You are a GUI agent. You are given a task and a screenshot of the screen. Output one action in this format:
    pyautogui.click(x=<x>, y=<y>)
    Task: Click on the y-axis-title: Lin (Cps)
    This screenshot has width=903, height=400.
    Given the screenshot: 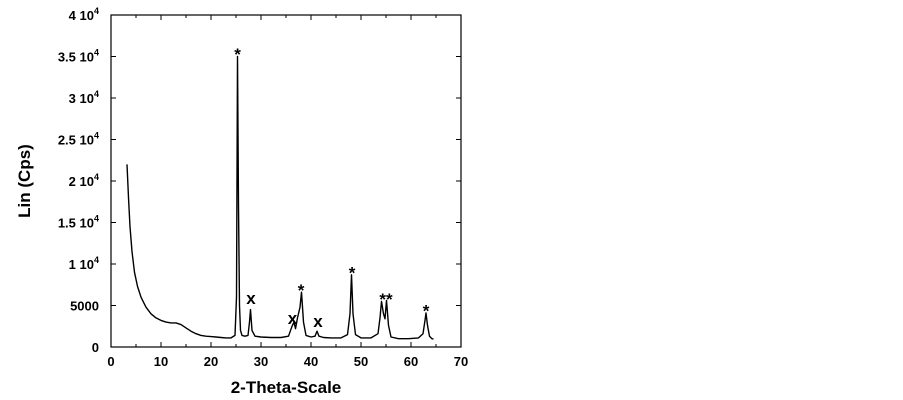 What is the action you would take?
    pyautogui.click(x=24, y=181)
    